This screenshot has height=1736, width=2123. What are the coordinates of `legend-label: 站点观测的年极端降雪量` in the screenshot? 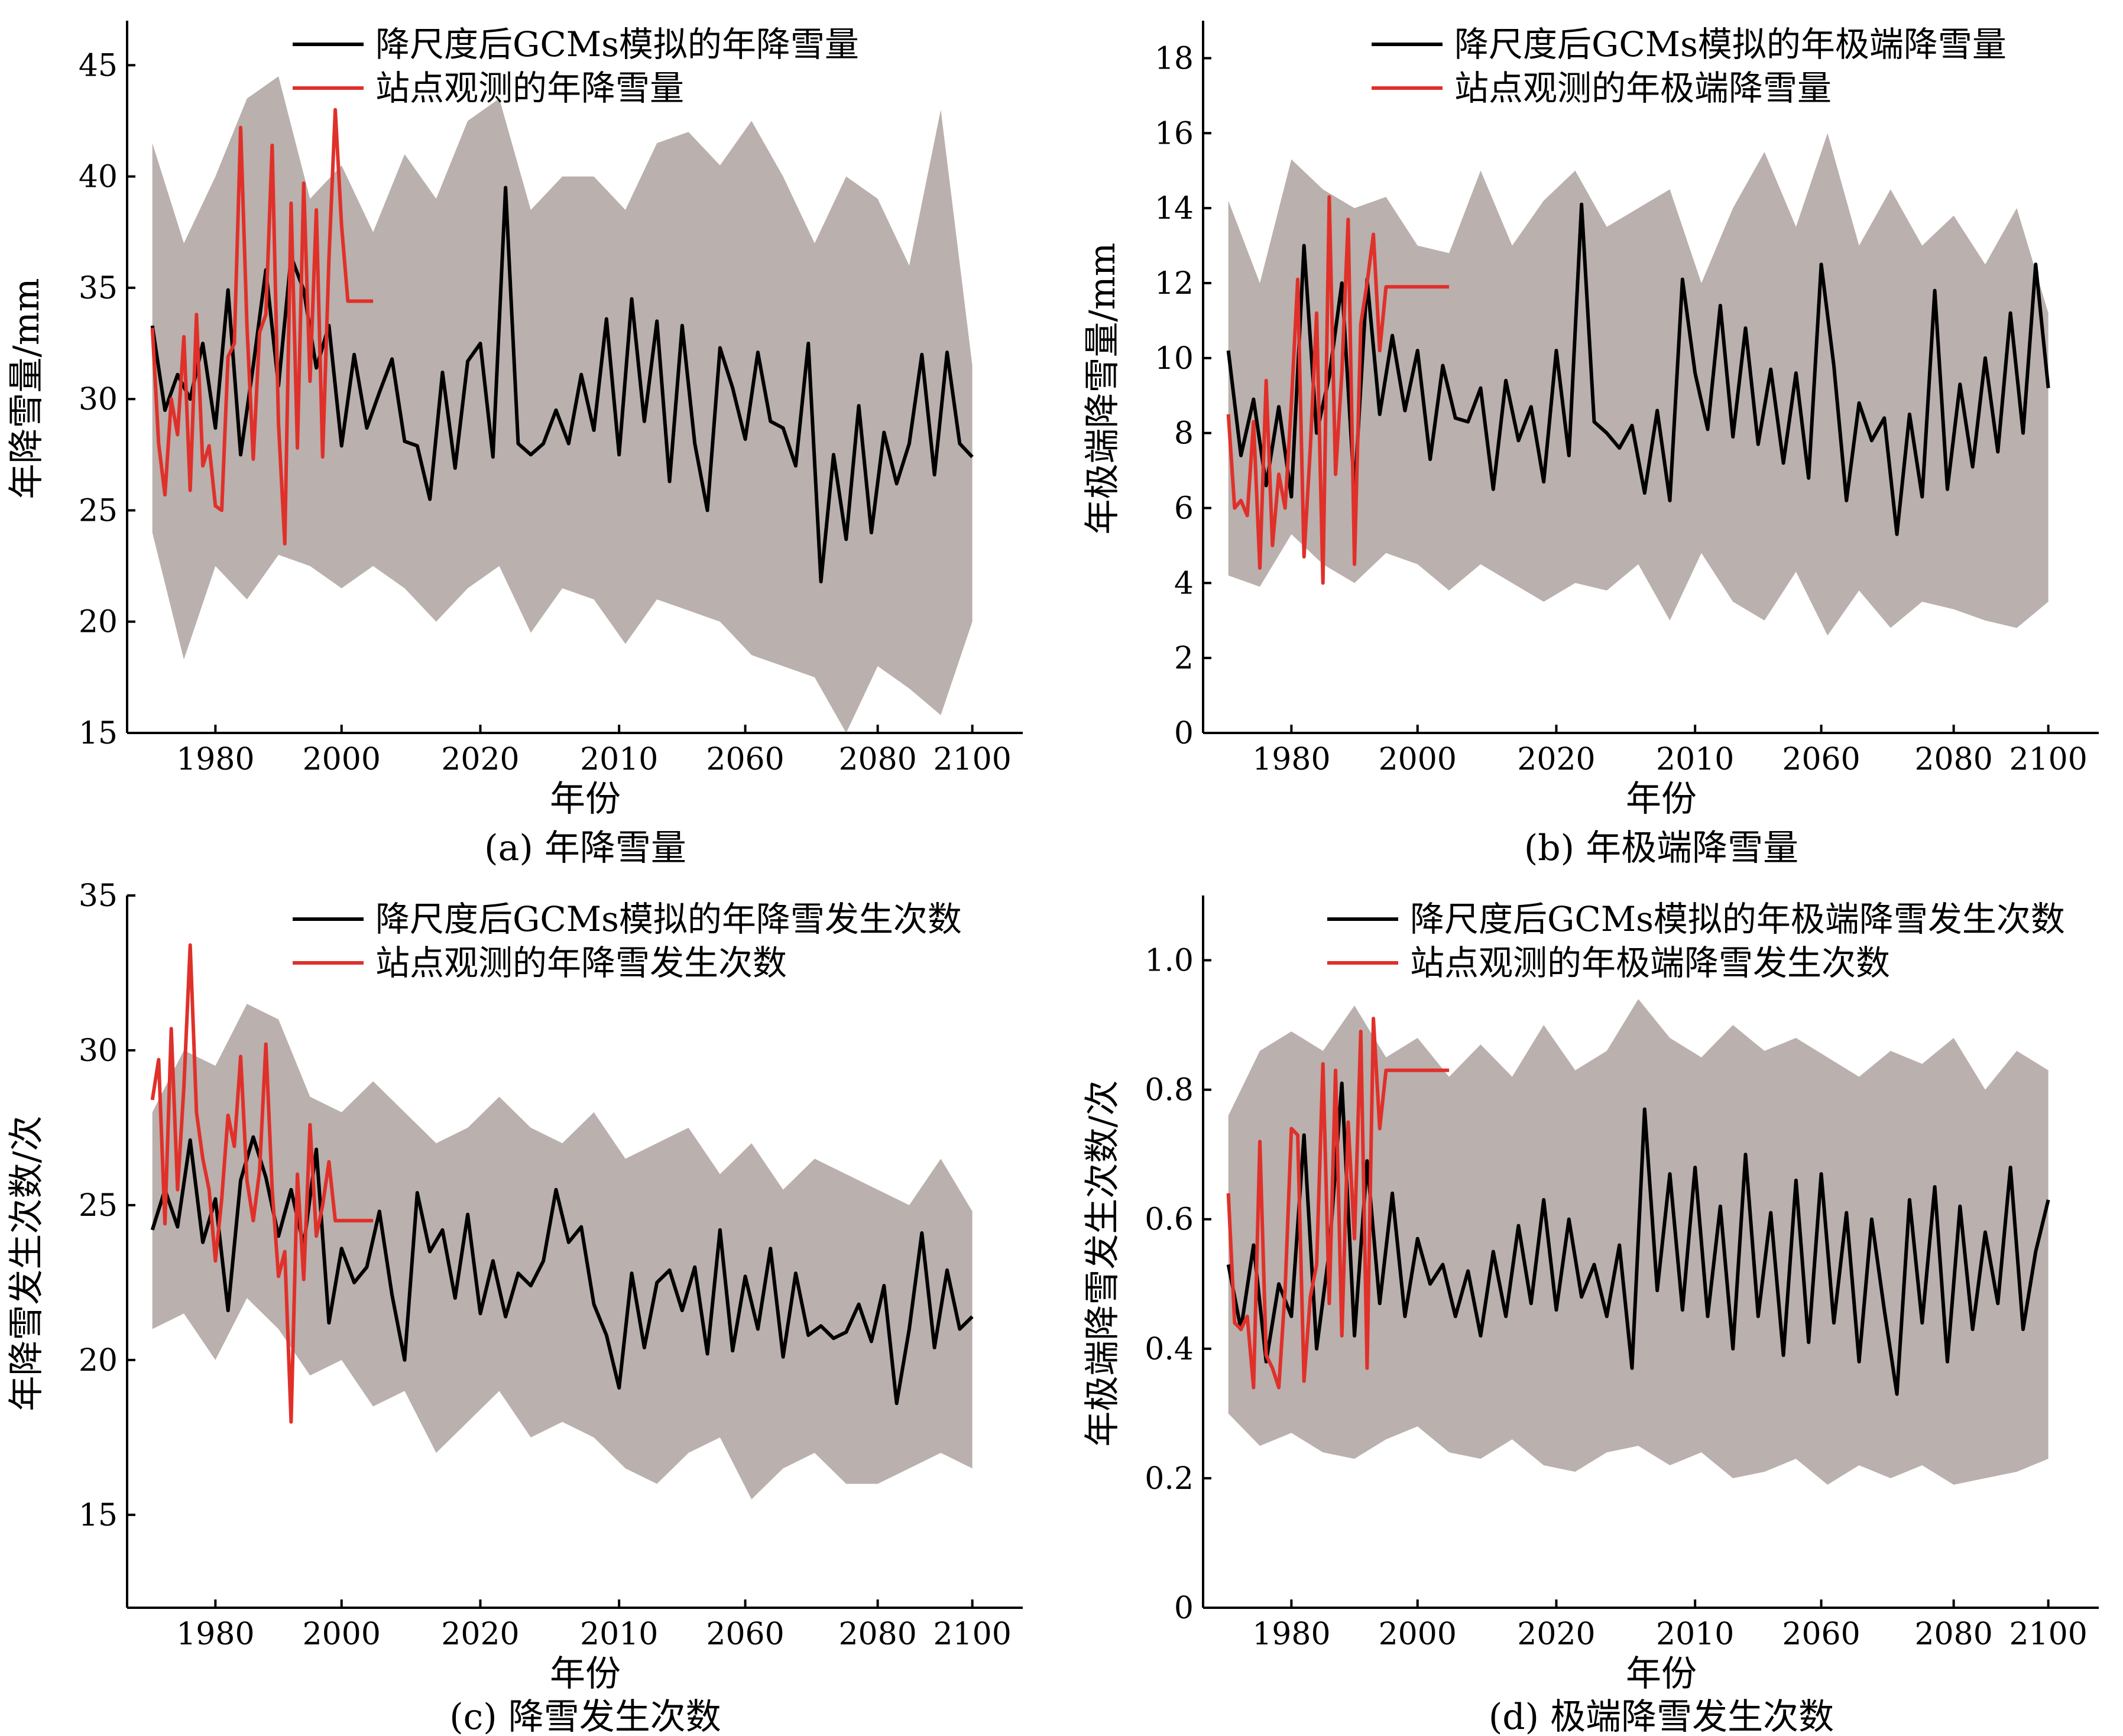 It's located at (1643, 88).